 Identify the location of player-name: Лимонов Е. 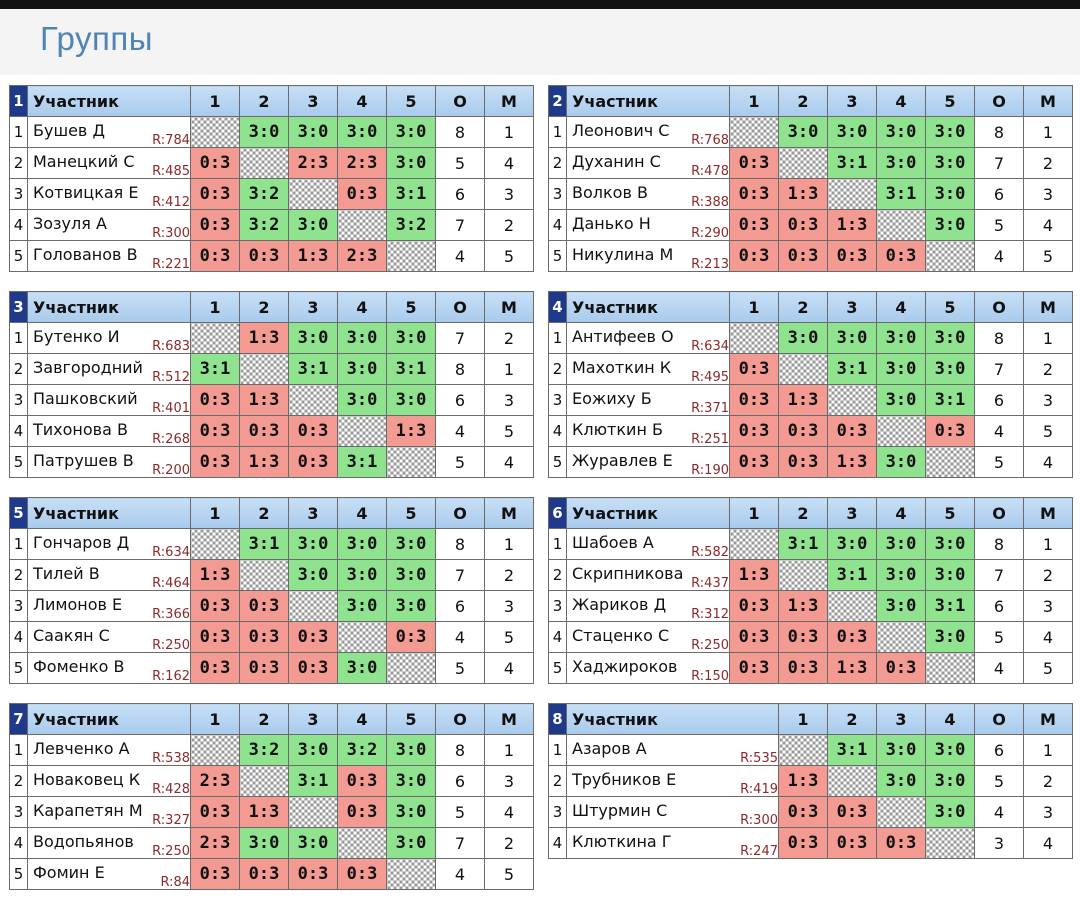
(78, 604).